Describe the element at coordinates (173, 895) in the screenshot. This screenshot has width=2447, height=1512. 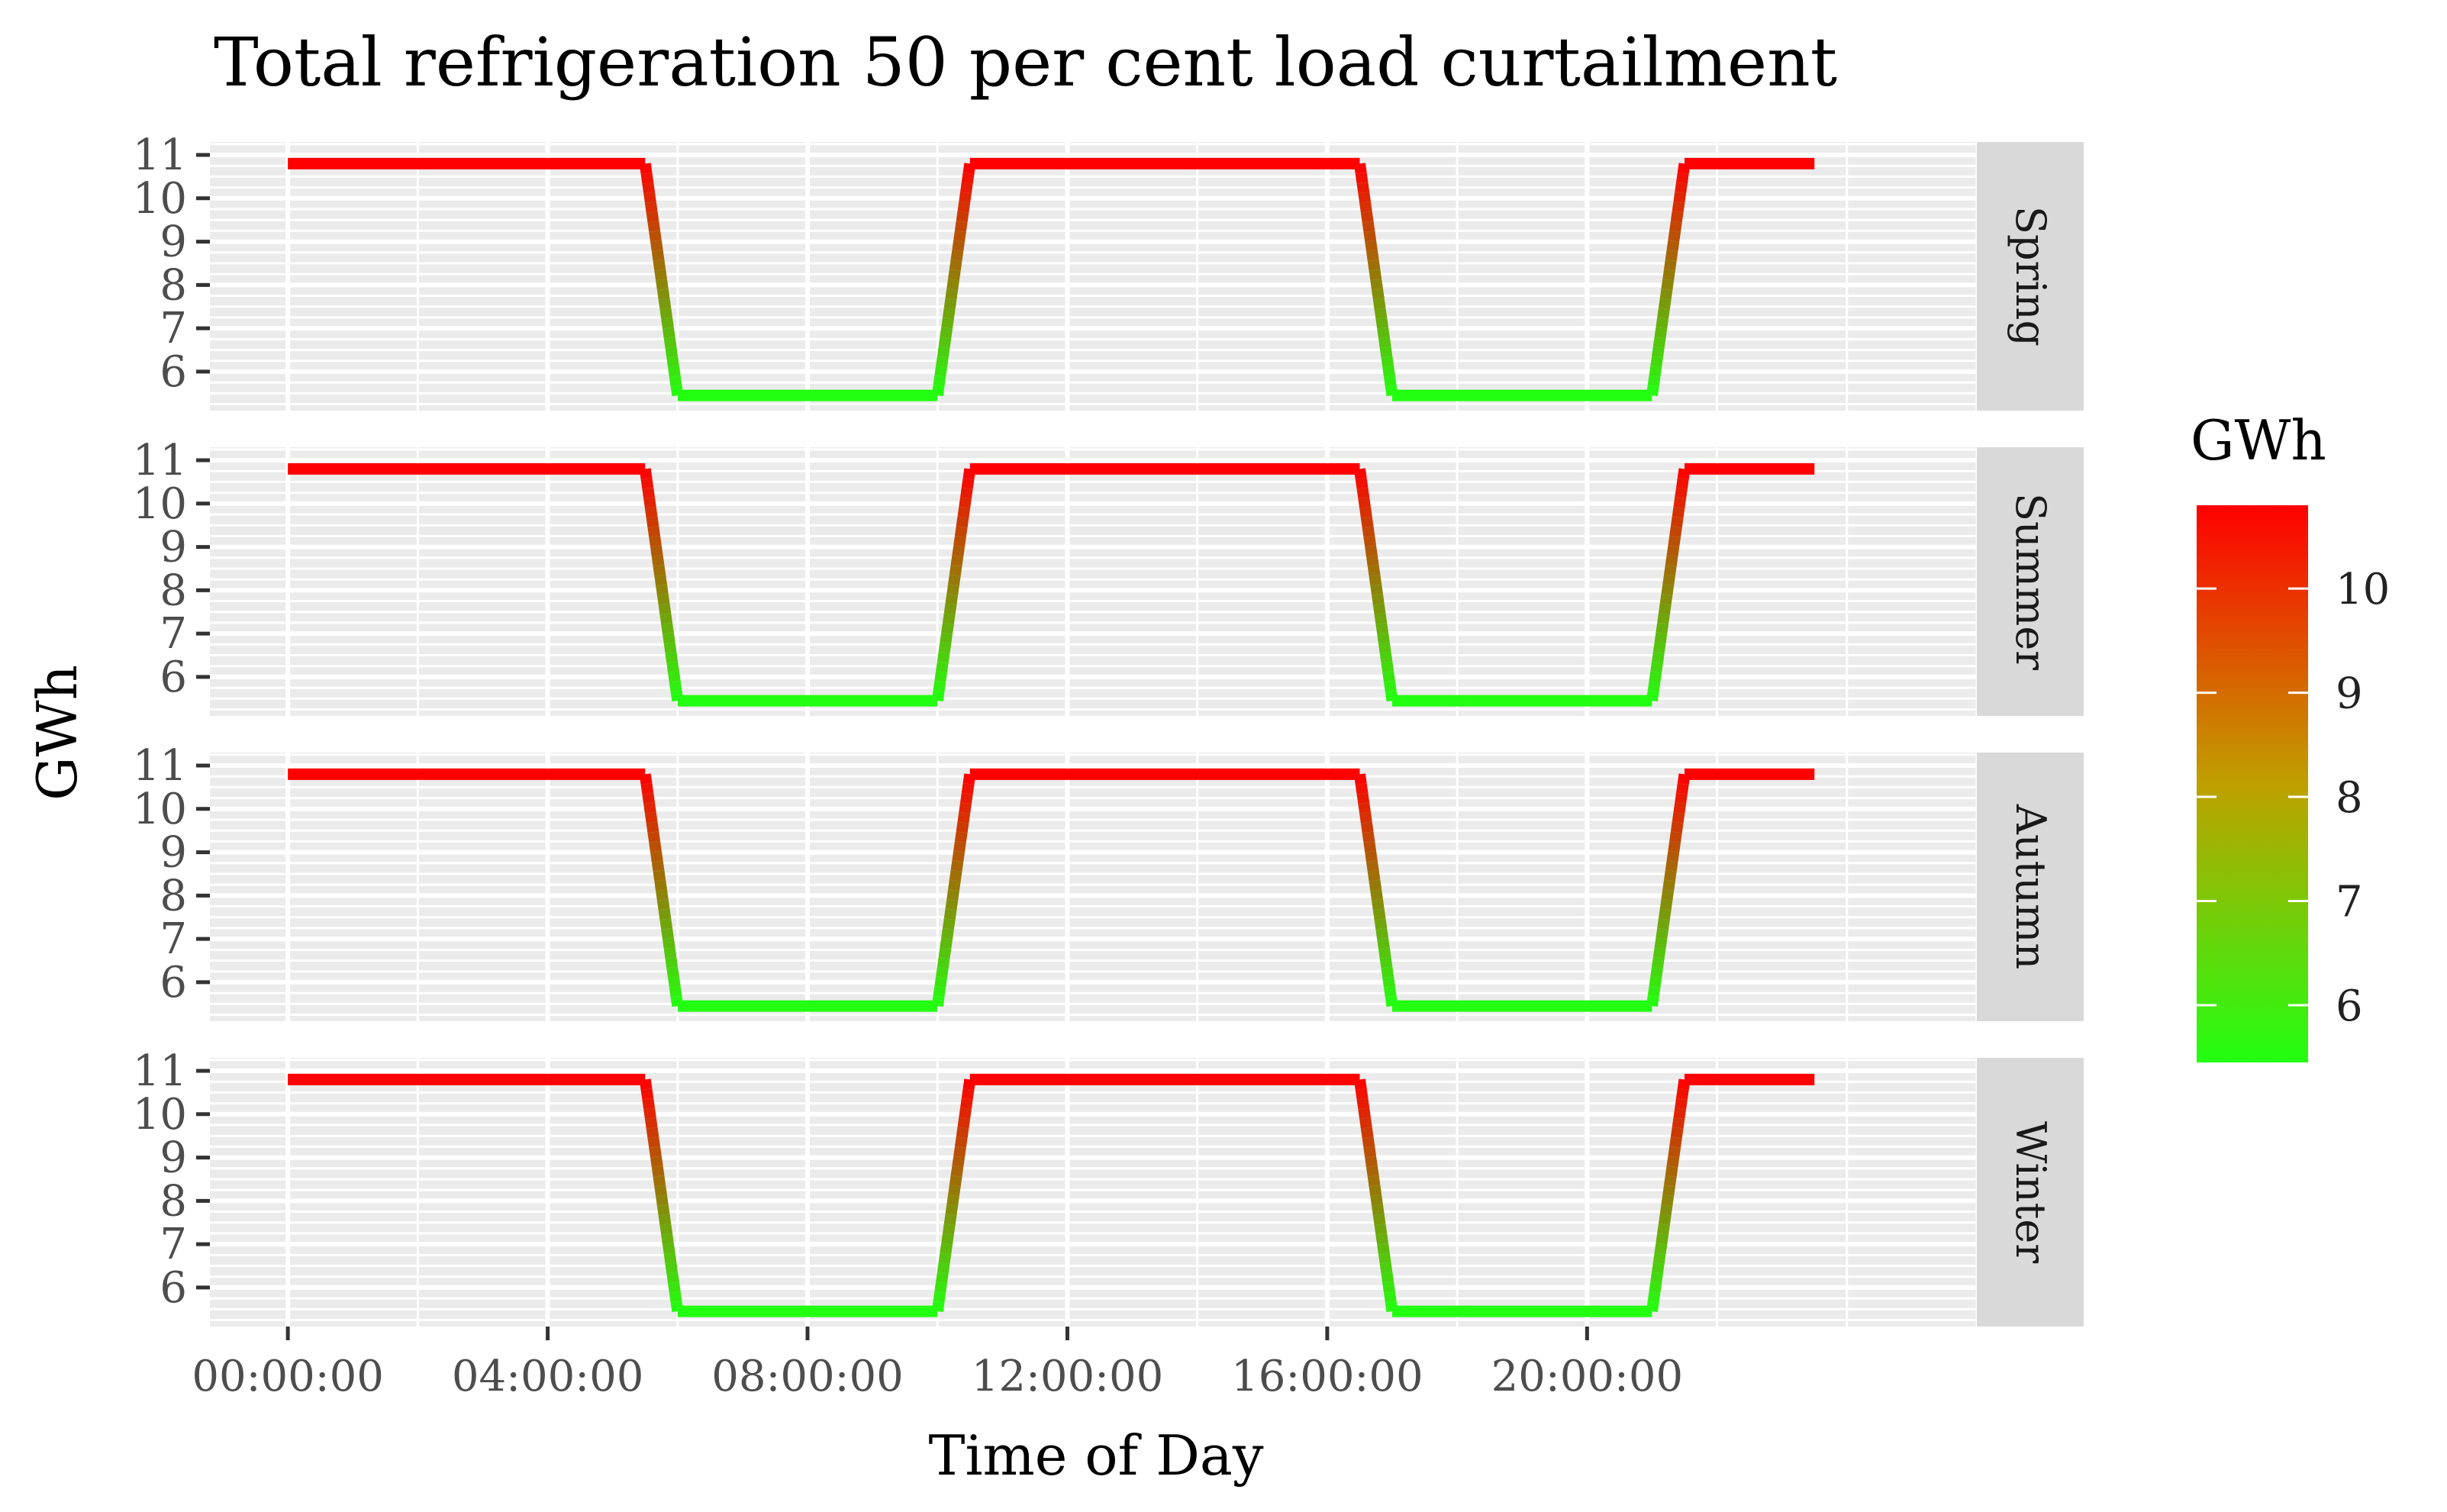
I see `y-tick-label: 8` at that location.